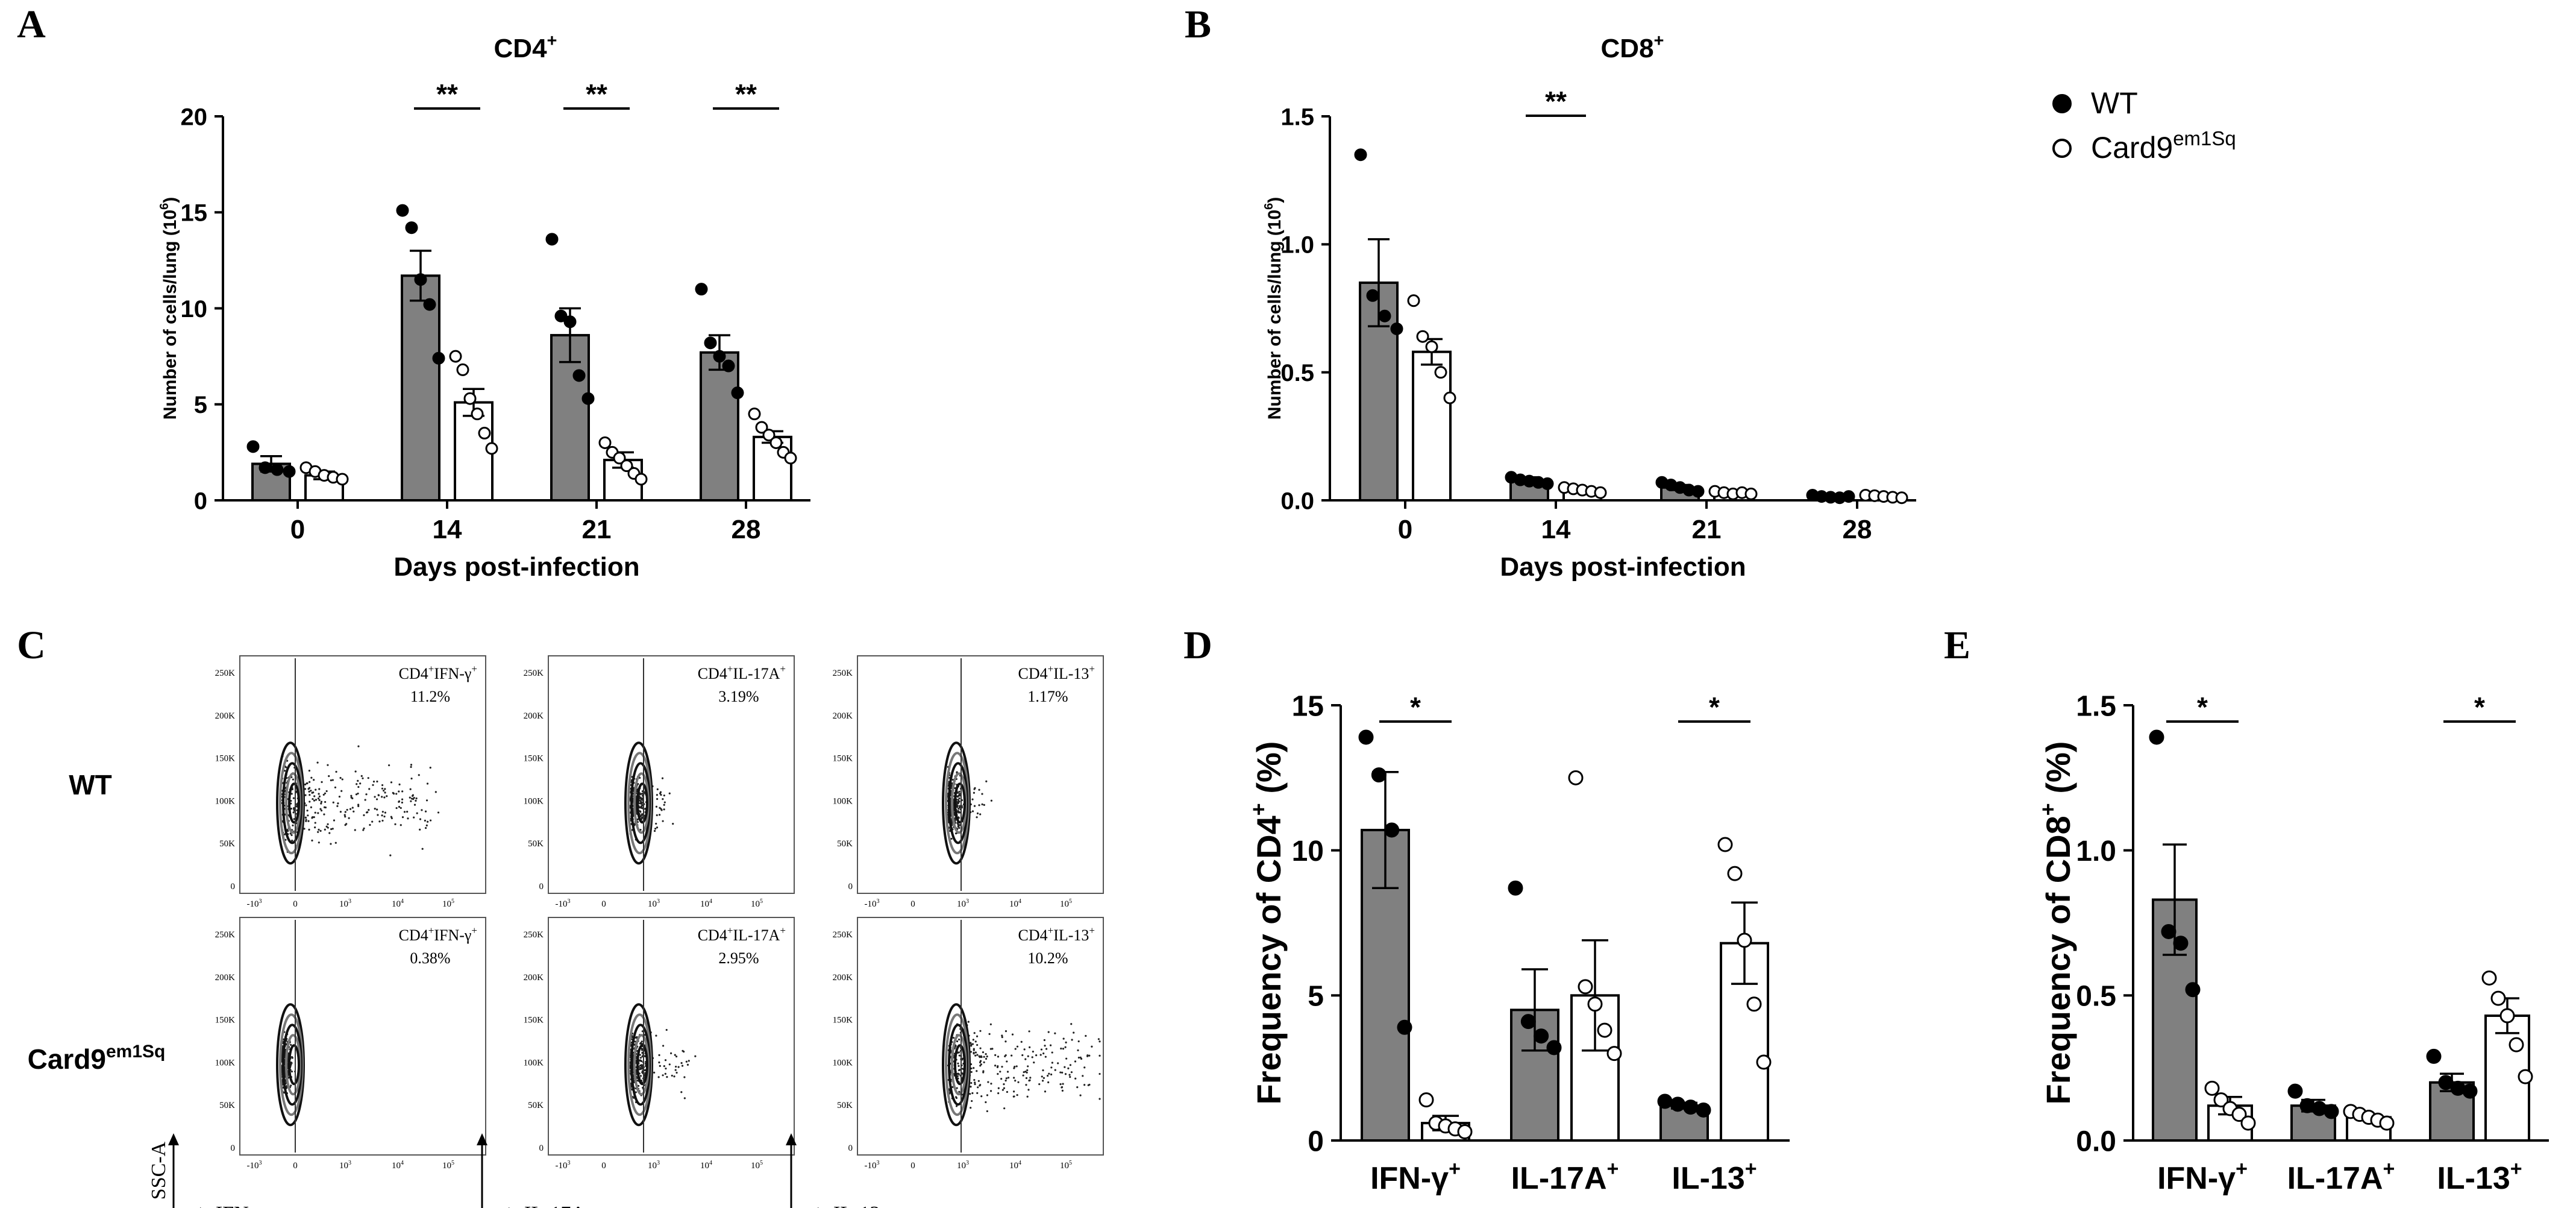 Image resolution: width=2576 pixels, height=1208 pixels. Describe the element at coordinates (2062, 148) in the screenshot. I see `legend-marker-card9` at that location.